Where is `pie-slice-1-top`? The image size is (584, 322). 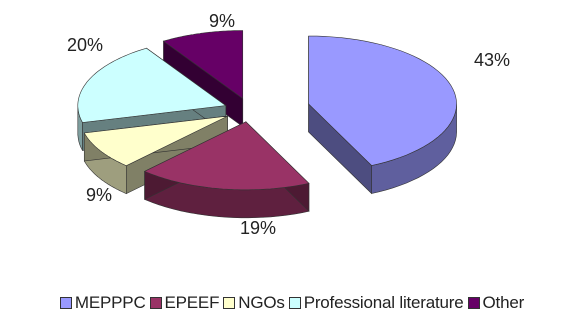
pie-slice-1-top is located at coordinates (226, 156).